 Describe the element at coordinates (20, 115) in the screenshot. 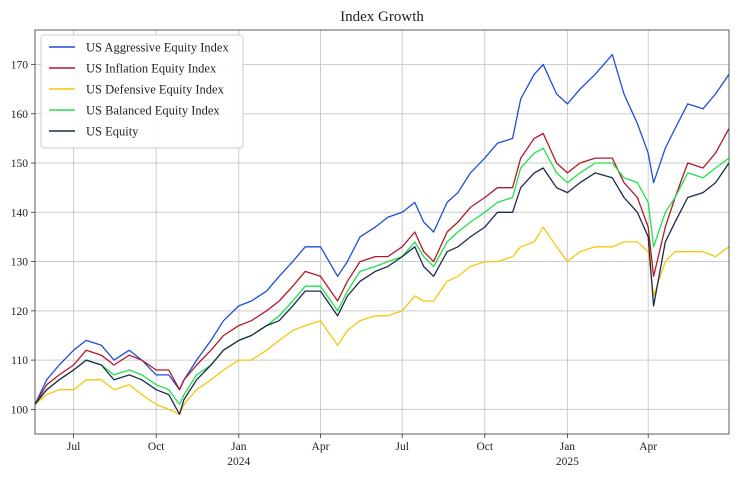

I see `y-tick-label: 160` at that location.